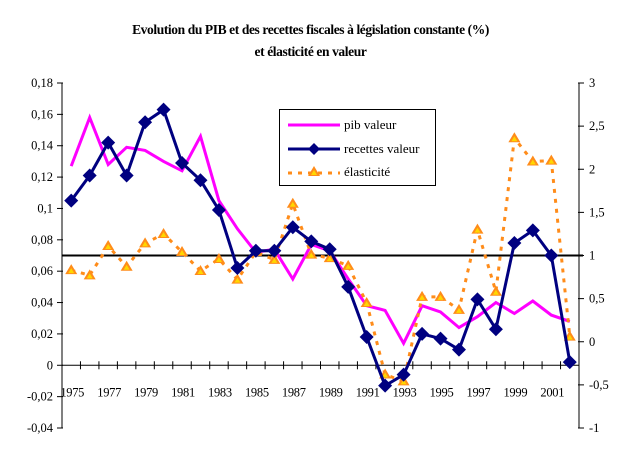  What do you see at coordinates (109, 392) in the screenshot?
I see `x-tick-label: 1977` at bounding box center [109, 392].